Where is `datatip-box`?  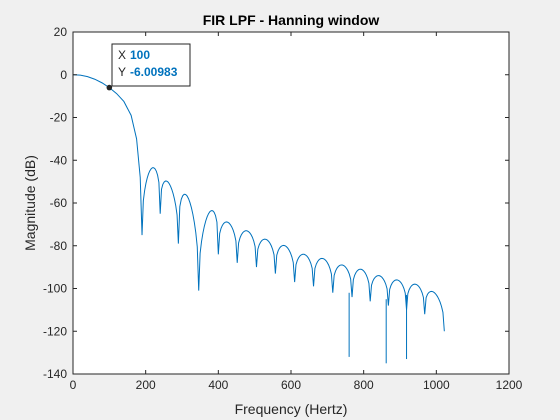
datatip-box is located at coordinates (151, 65).